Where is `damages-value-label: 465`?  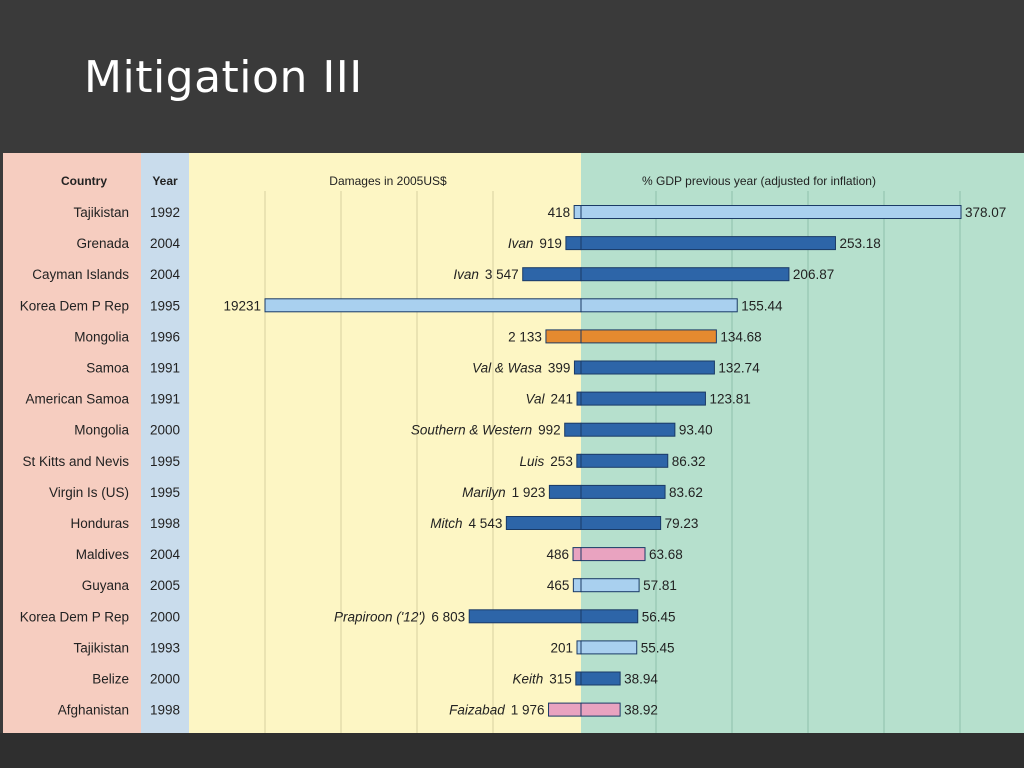 damages-value-label: 465 is located at coordinates (558, 585).